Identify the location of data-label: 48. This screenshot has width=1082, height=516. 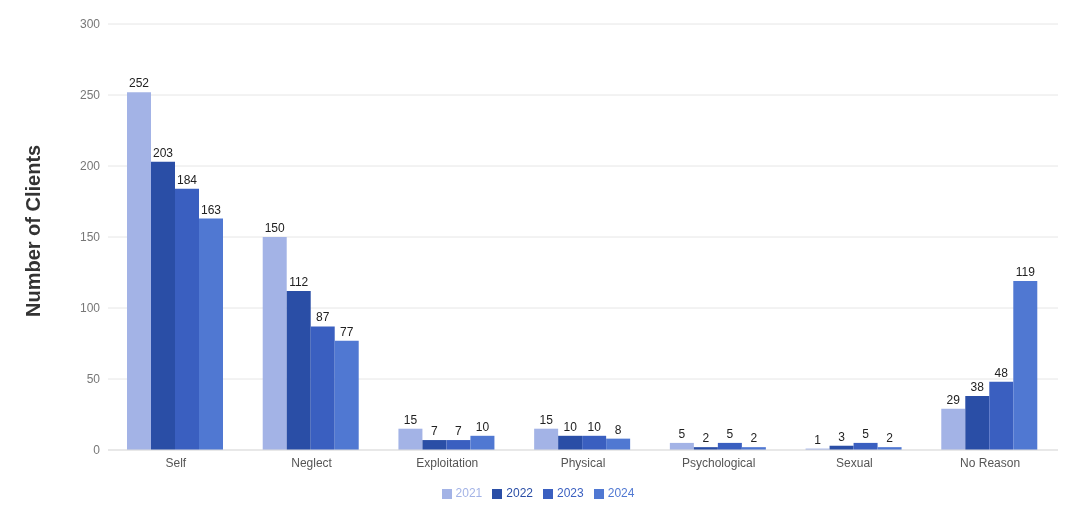
(1001, 372).